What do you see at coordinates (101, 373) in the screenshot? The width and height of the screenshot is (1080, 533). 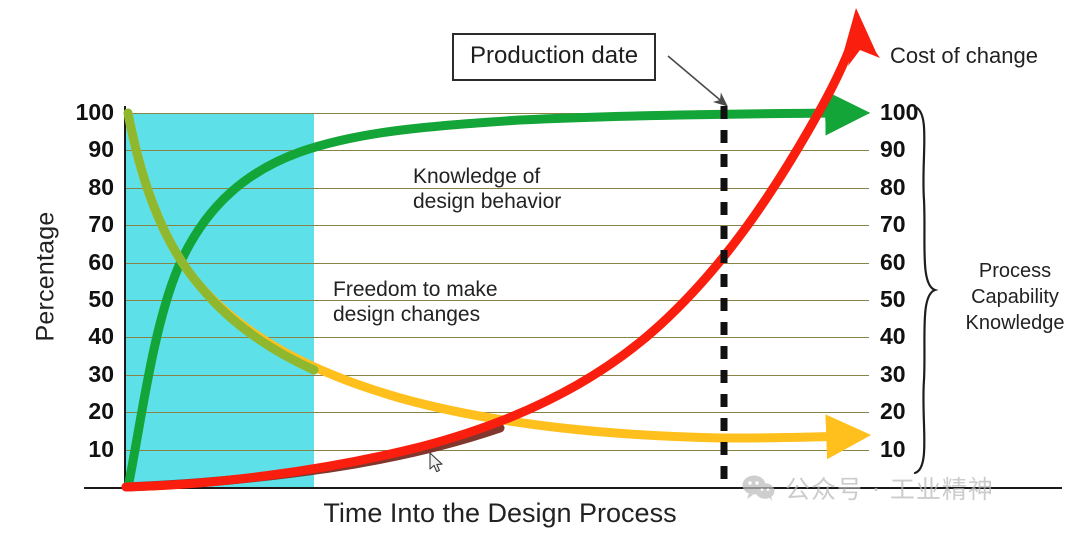 I see `tick-left-30: 30` at bounding box center [101, 373].